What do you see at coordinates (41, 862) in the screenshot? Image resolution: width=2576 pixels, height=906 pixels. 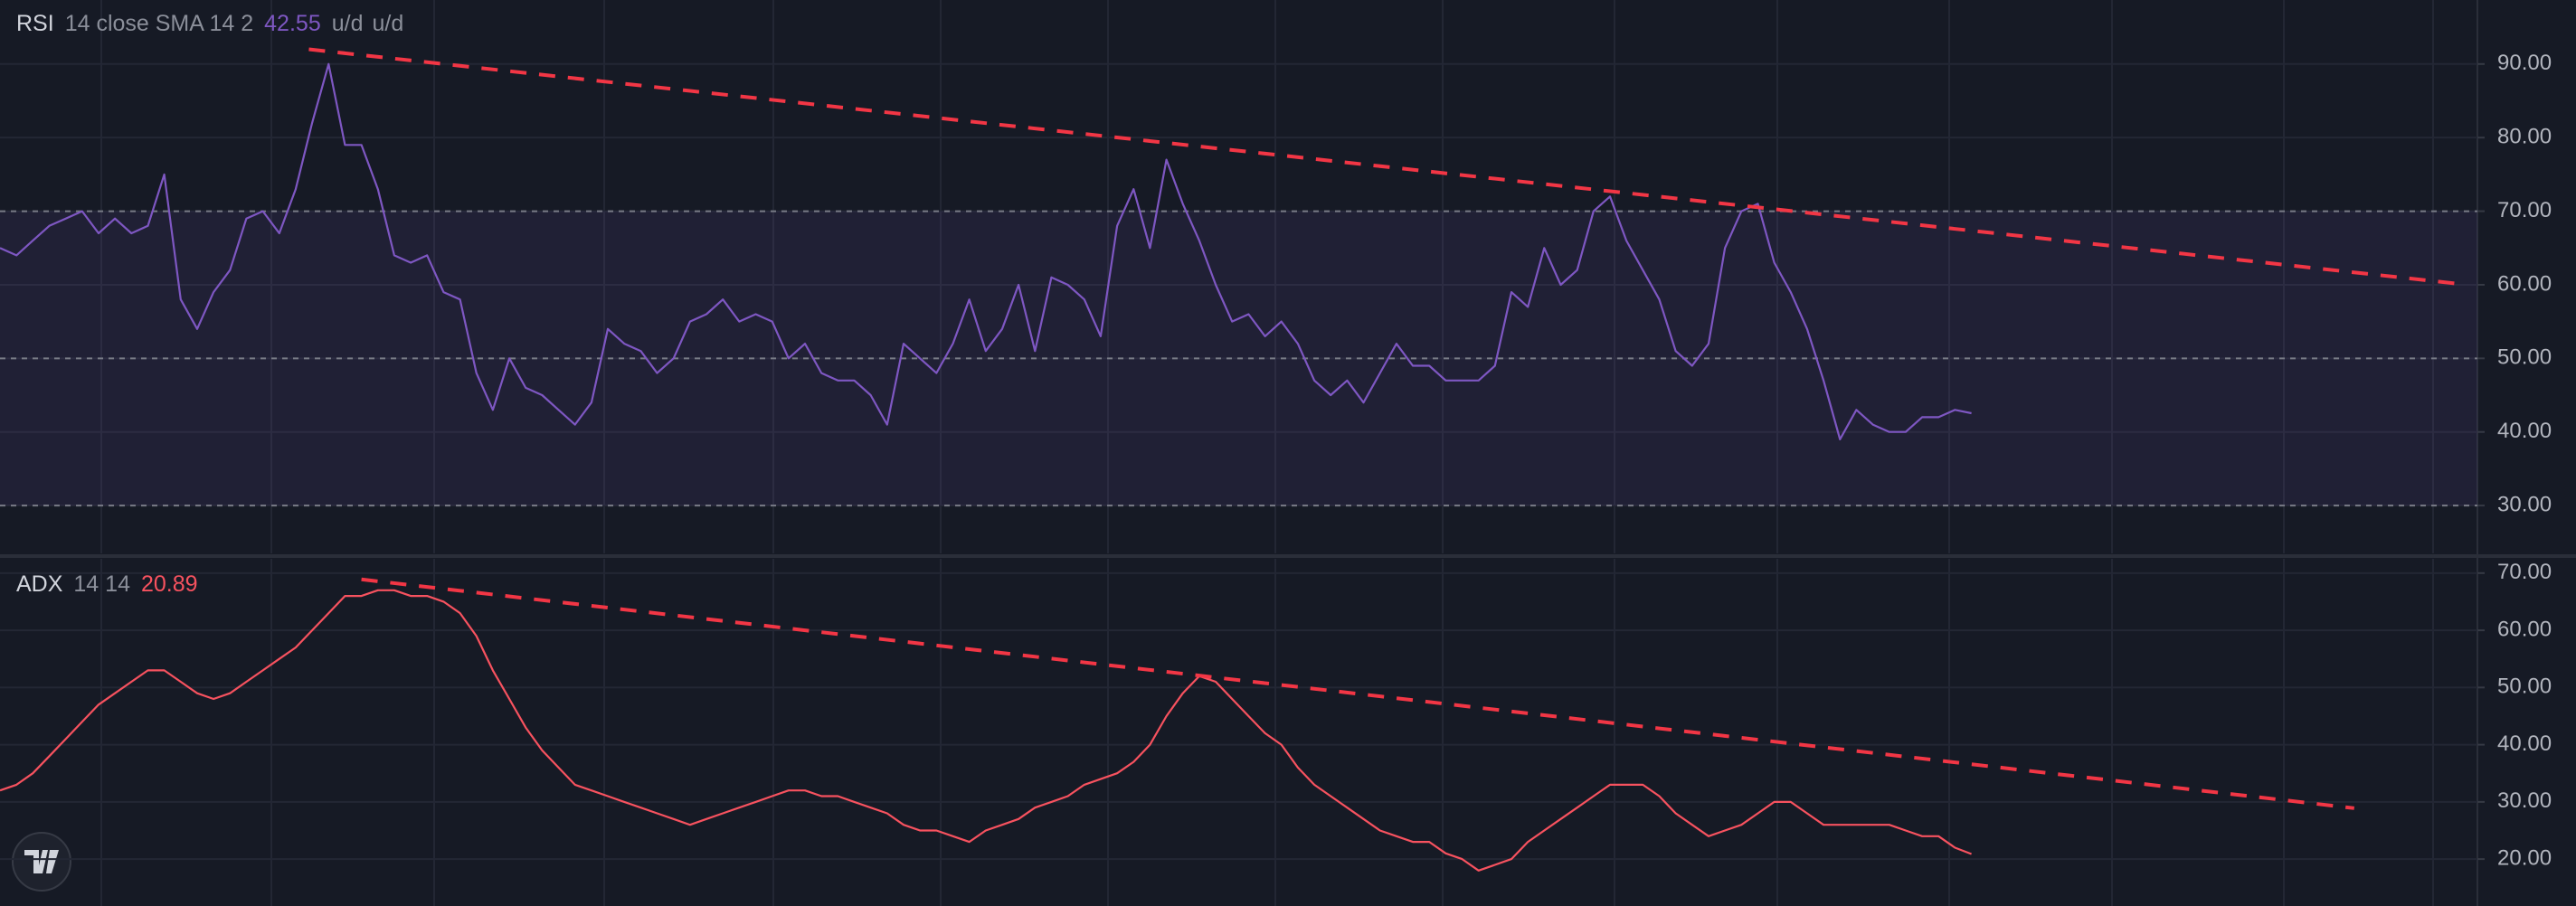 I see `tv-logo` at bounding box center [41, 862].